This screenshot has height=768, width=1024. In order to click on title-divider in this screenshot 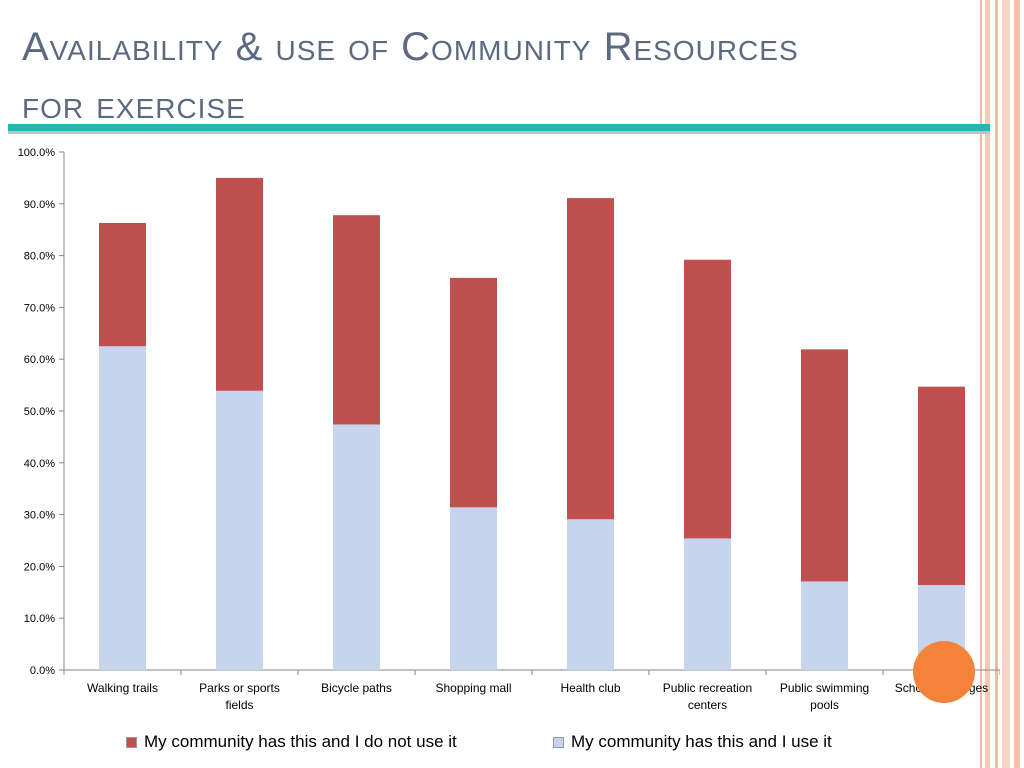, I will do `click(499, 127)`.